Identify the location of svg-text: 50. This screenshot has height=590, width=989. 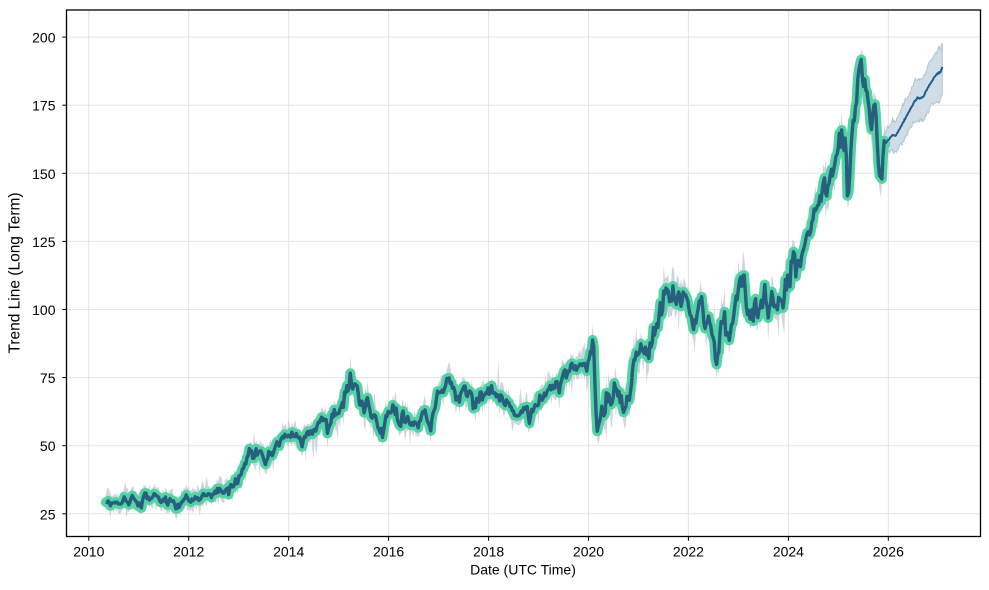
(48, 446).